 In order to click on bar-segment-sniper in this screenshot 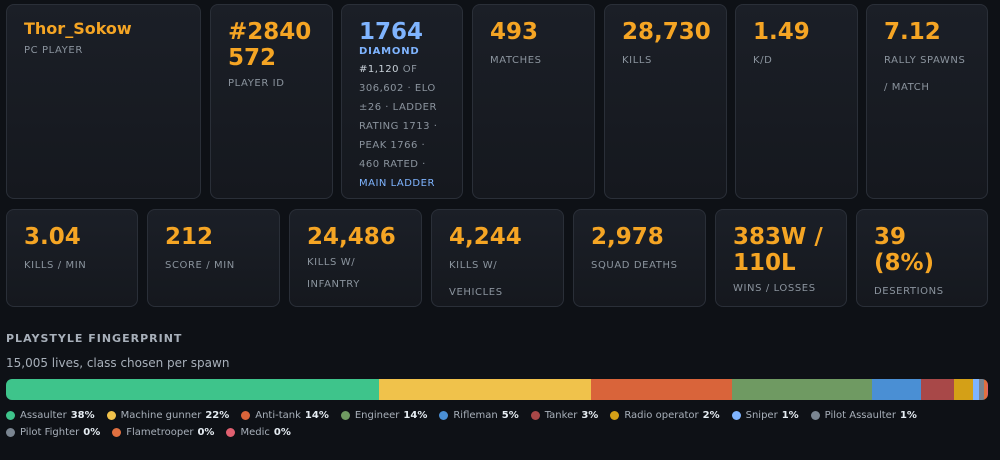, I will do `click(976, 389)`.